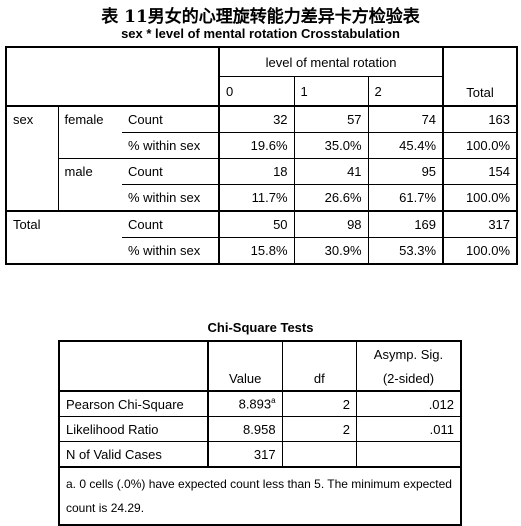 This screenshot has width=521, height=526. What do you see at coordinates (256, 171) in the screenshot?
I see `cell-value: 18` at bounding box center [256, 171].